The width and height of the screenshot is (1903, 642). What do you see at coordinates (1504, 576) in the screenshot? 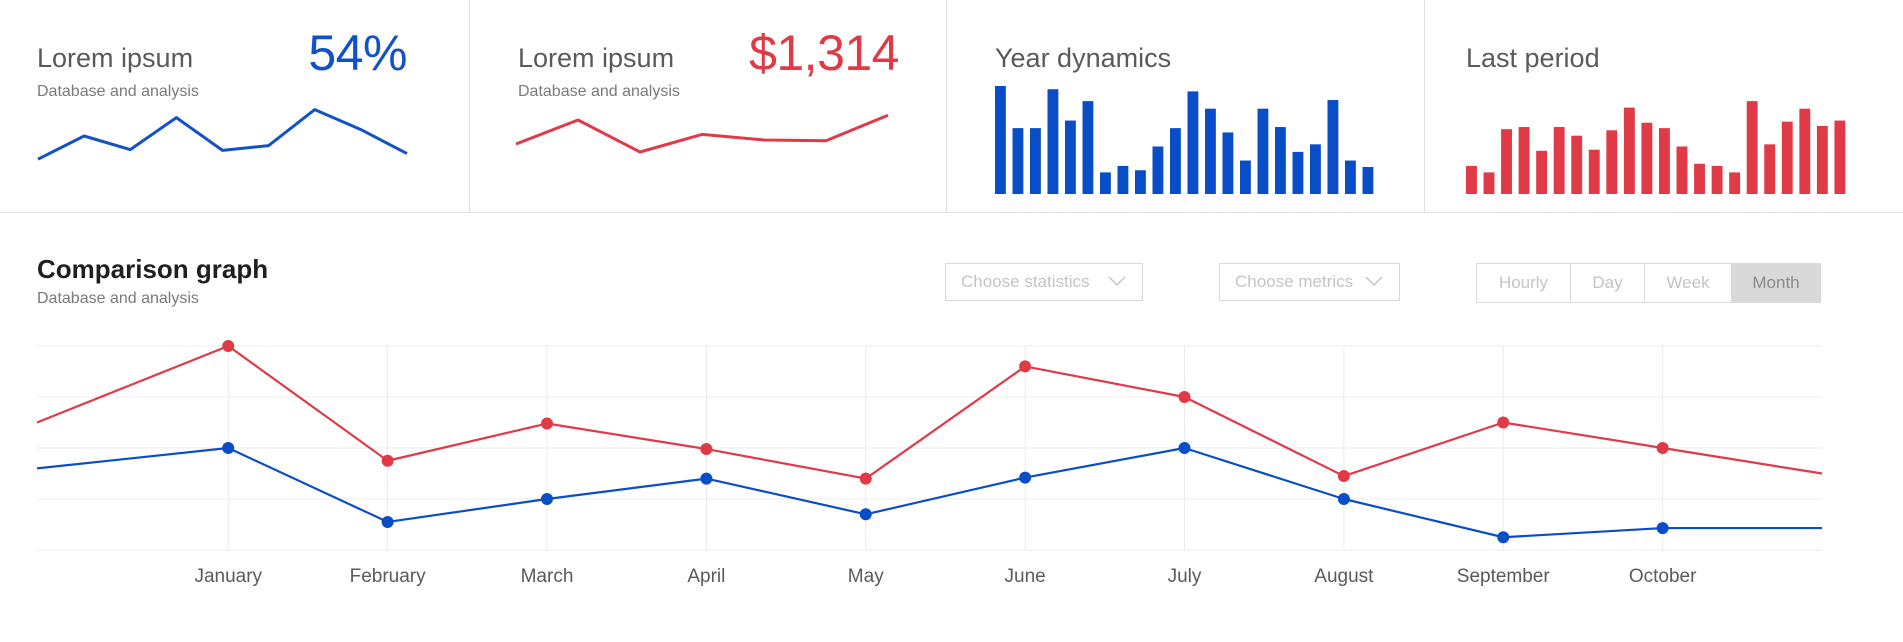
I see `x-tick-label: September` at bounding box center [1504, 576].